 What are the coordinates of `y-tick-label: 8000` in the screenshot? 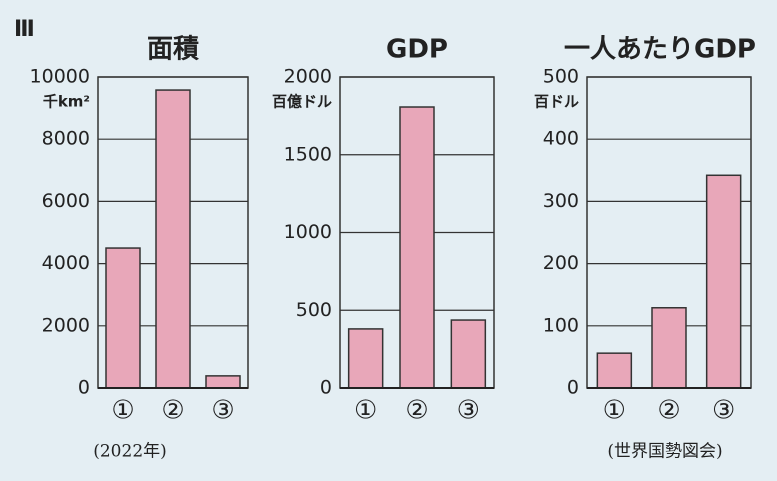 It's located at (66, 139).